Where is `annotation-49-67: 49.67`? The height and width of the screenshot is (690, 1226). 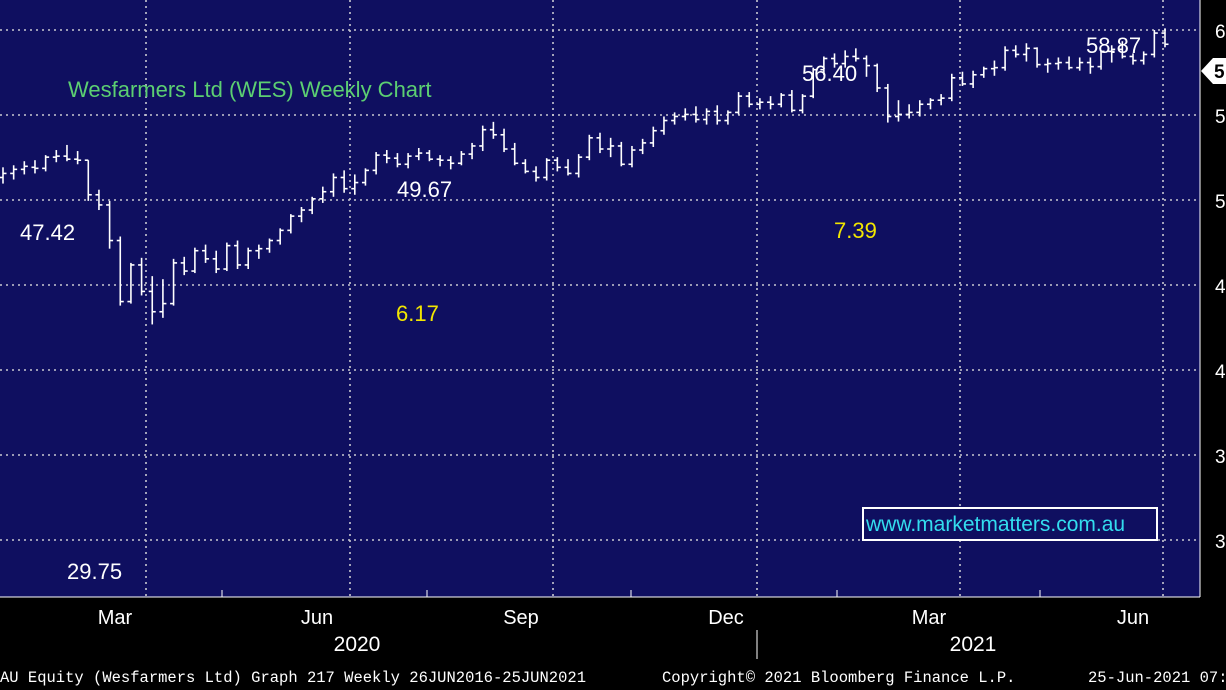 annotation-49-67: 49.67 is located at coordinates (424, 189).